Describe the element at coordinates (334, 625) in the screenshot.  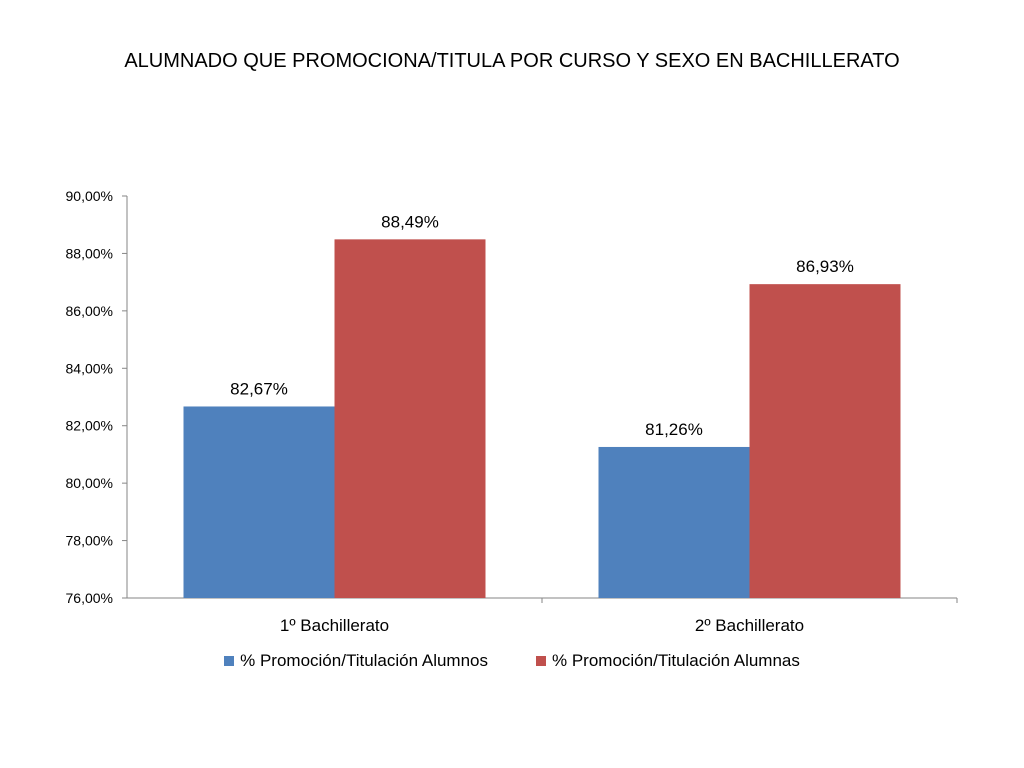
I see `x-tick-label: 1º Bachillerato` at that location.